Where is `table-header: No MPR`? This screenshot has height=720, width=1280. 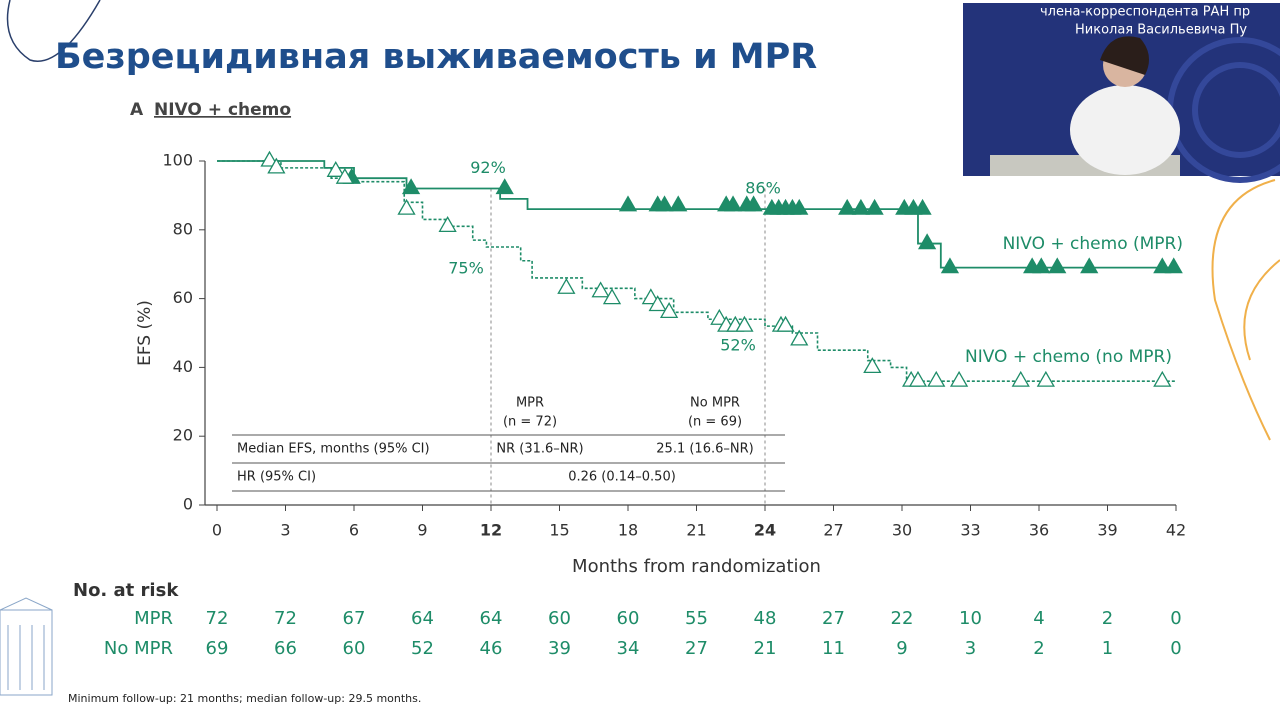 table-header: No MPR is located at coordinates (715, 403).